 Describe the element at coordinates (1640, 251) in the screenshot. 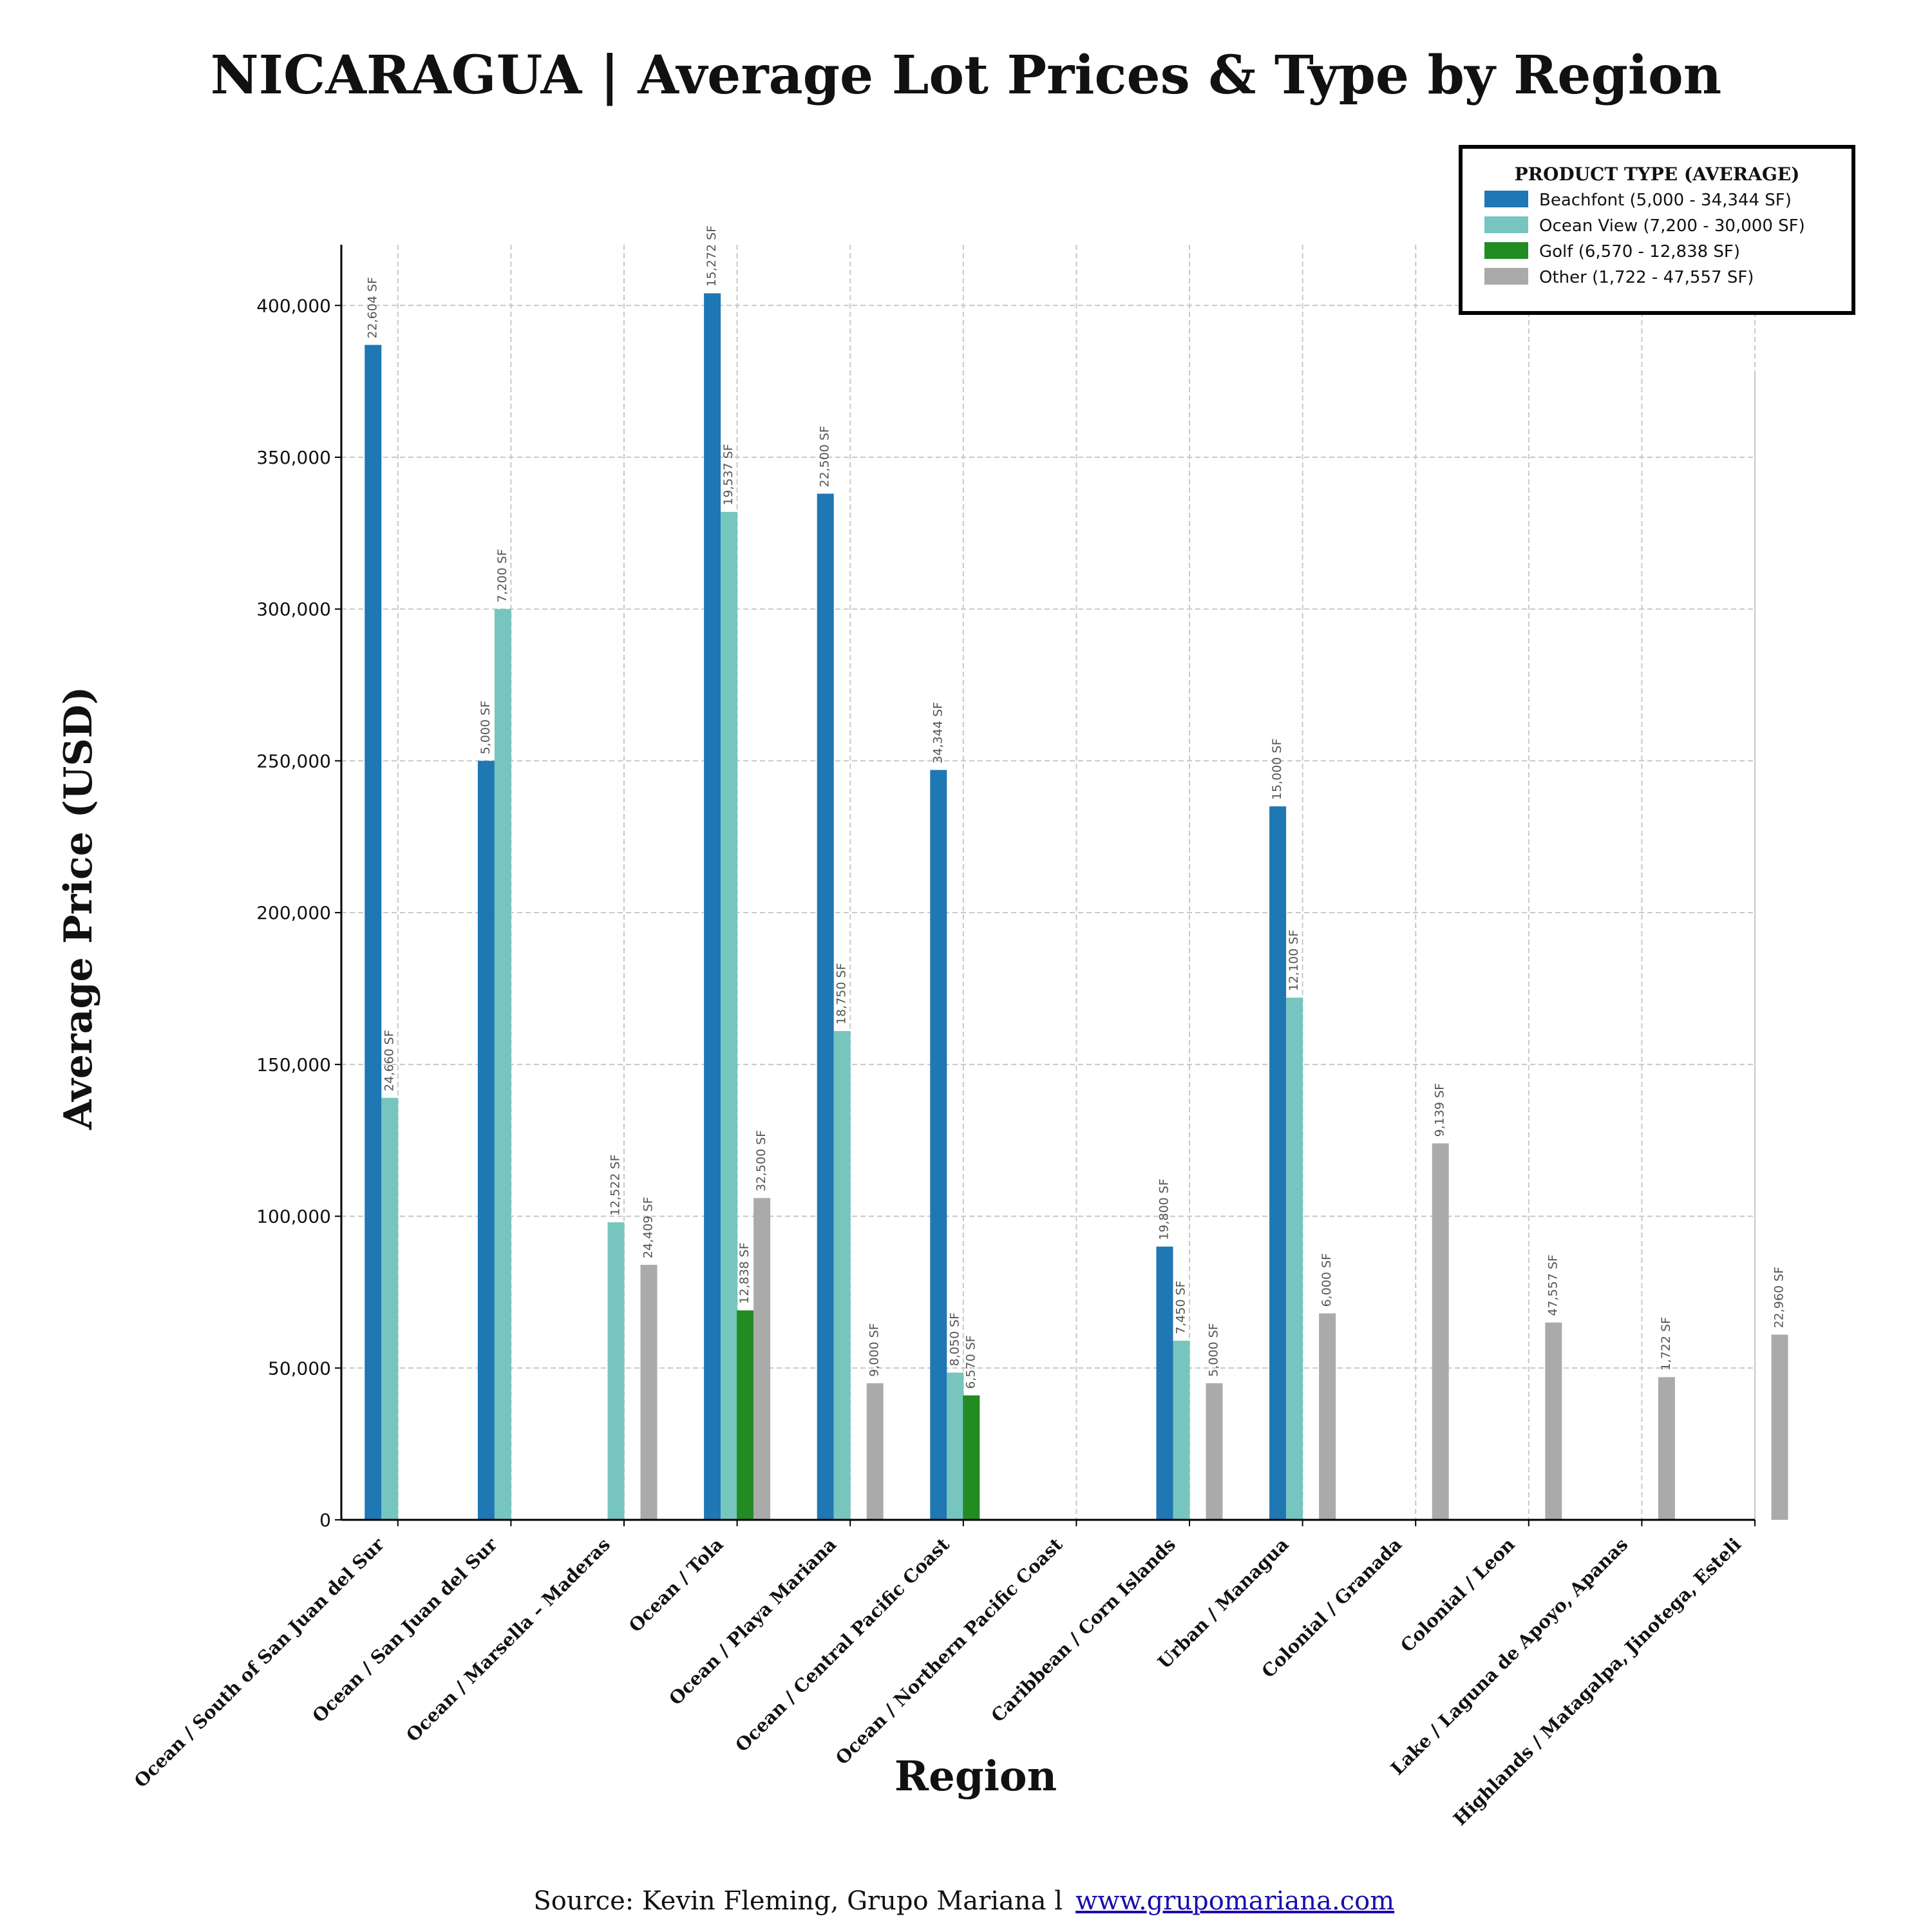

I see `legend-label: Golf (6,570 - 12,838 SF)` at that location.